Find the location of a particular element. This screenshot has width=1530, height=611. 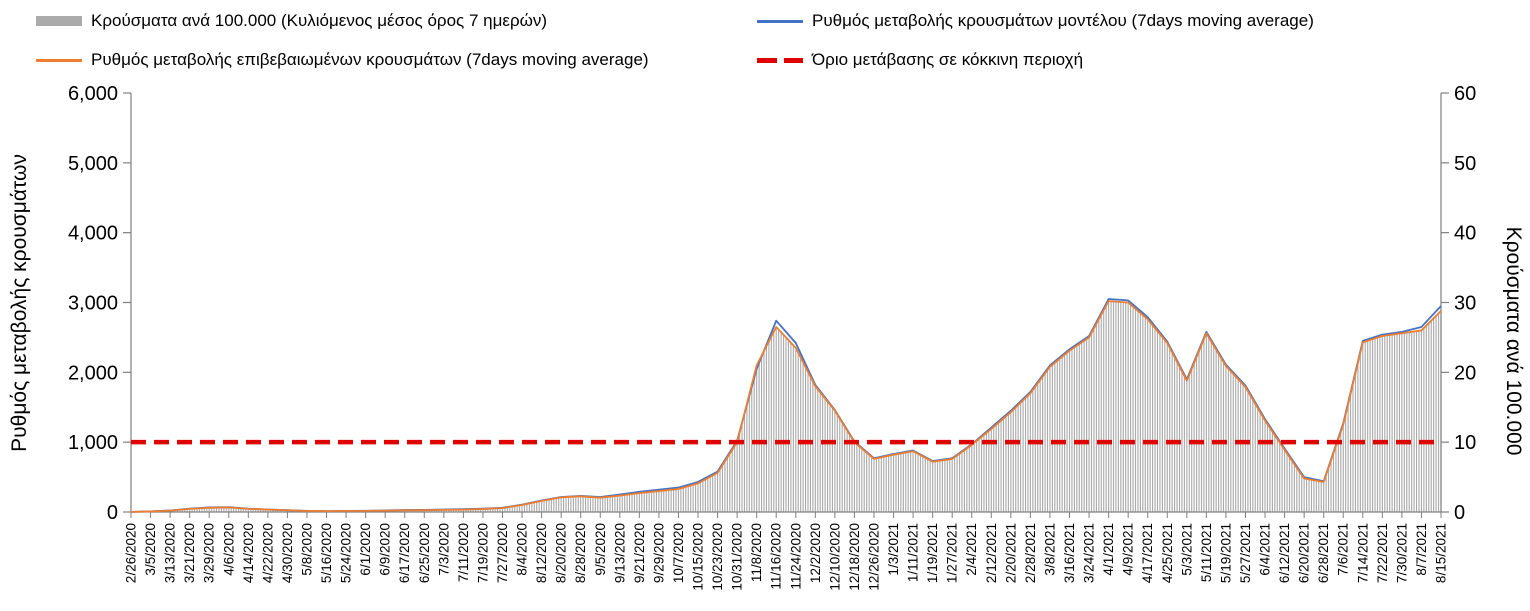

svg-text: 11/24/2020 is located at coordinates (795, 556).